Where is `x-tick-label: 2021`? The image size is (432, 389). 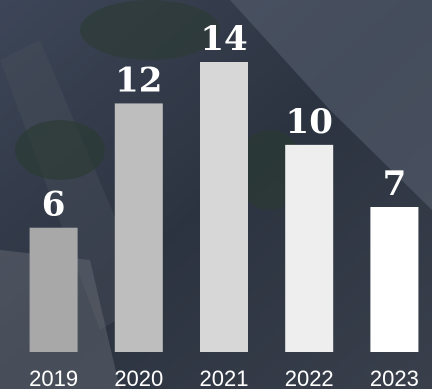 x-tick-label: 2021 is located at coordinates (224, 377).